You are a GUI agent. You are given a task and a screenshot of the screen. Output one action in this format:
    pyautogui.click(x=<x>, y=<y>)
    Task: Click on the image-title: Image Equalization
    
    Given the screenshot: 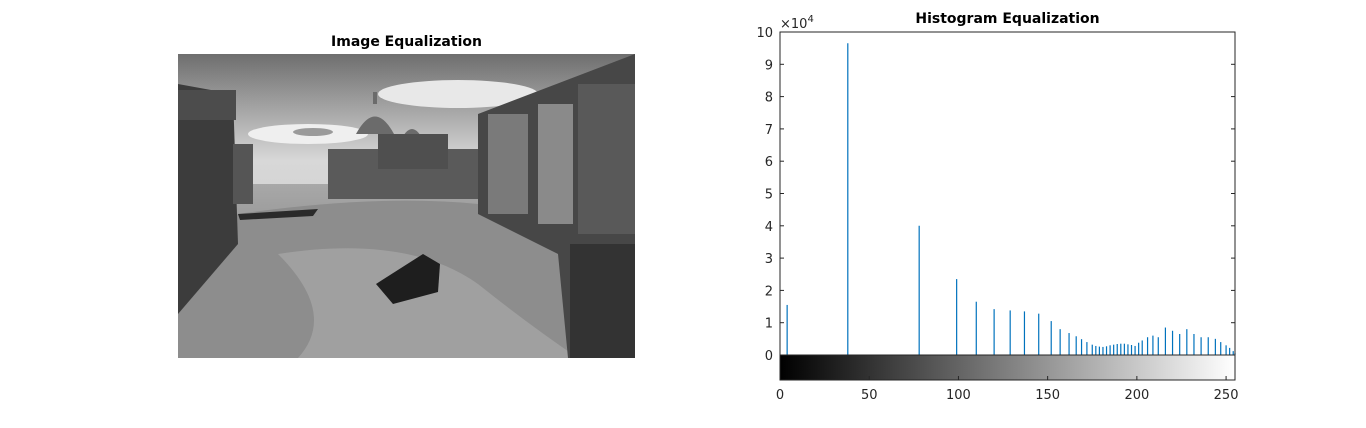 What is the action you would take?
    pyautogui.click(x=406, y=42)
    